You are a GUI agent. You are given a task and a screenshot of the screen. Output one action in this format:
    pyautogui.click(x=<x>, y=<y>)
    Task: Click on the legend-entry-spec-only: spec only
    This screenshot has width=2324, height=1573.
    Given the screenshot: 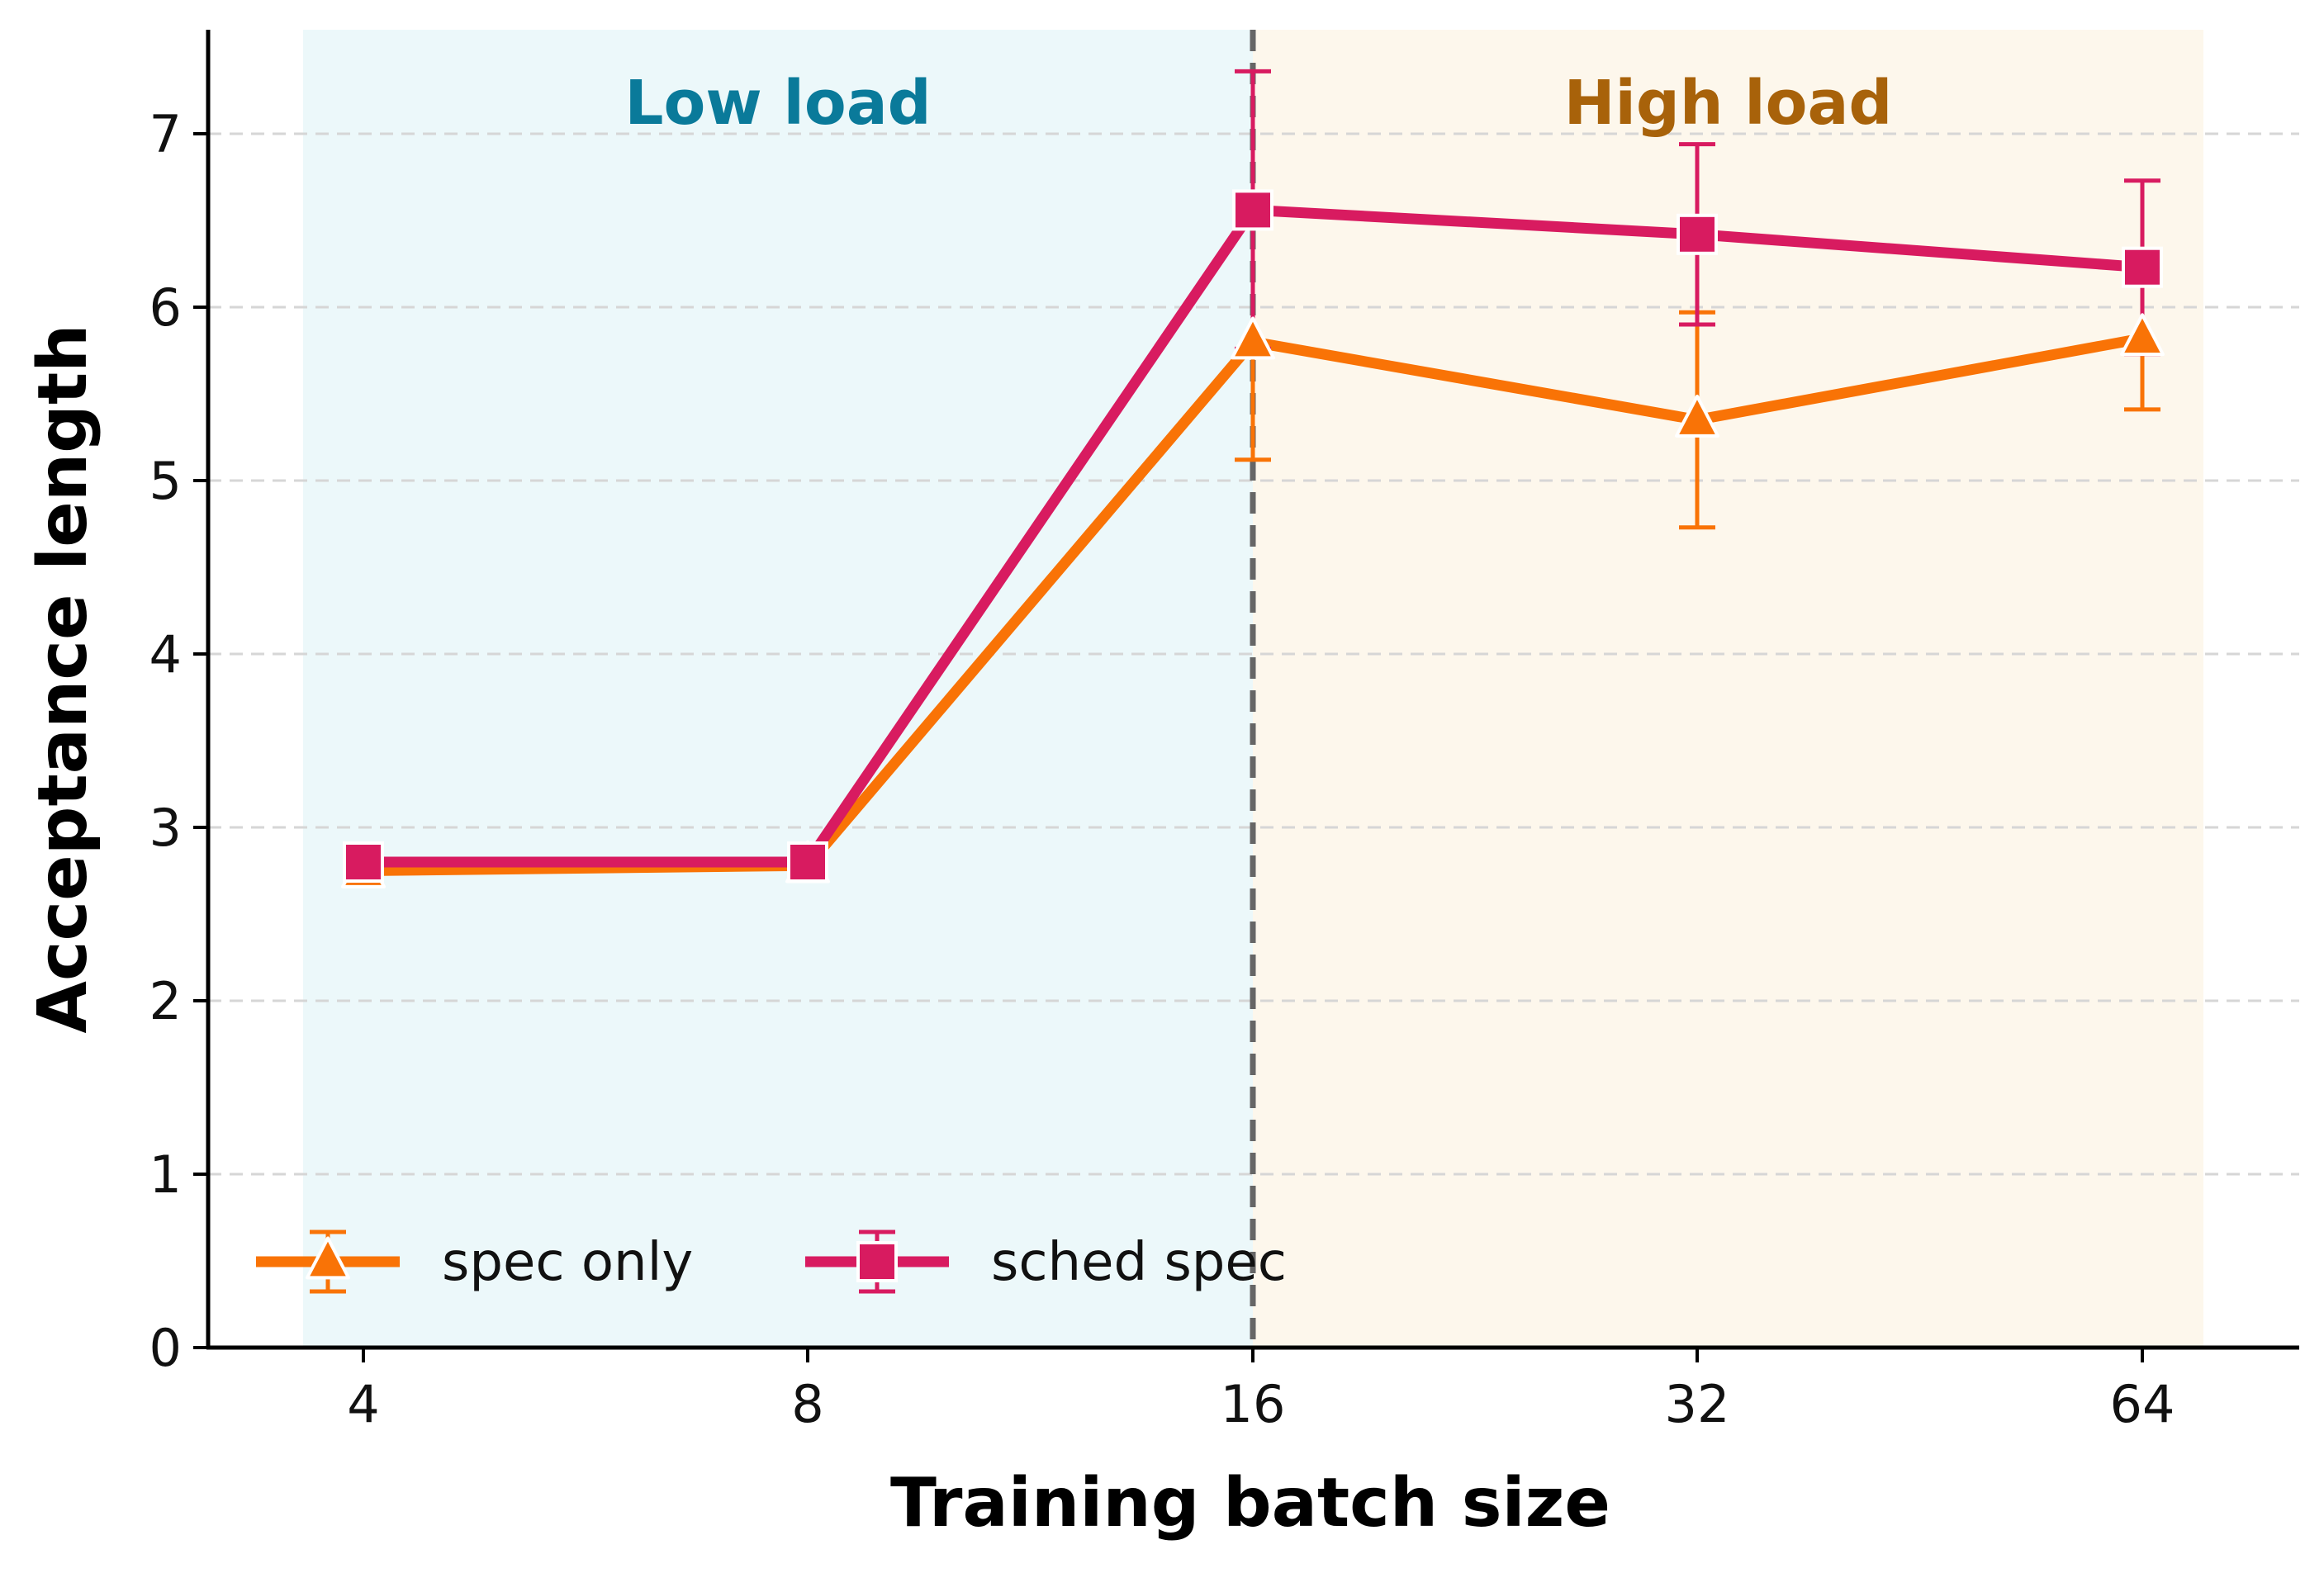 What is the action you would take?
    pyautogui.click(x=474, y=1261)
    